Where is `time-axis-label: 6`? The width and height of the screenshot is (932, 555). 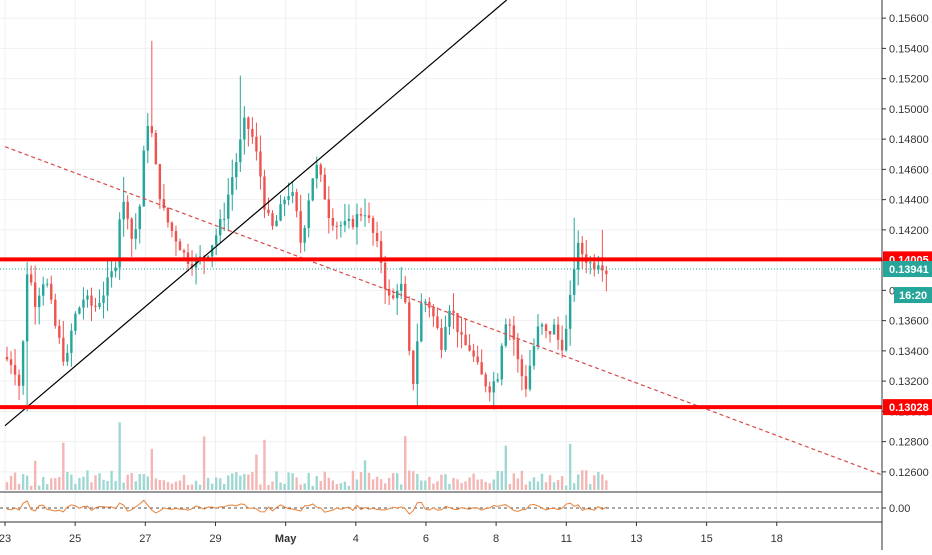
time-axis-label: 6 is located at coordinates (426, 539).